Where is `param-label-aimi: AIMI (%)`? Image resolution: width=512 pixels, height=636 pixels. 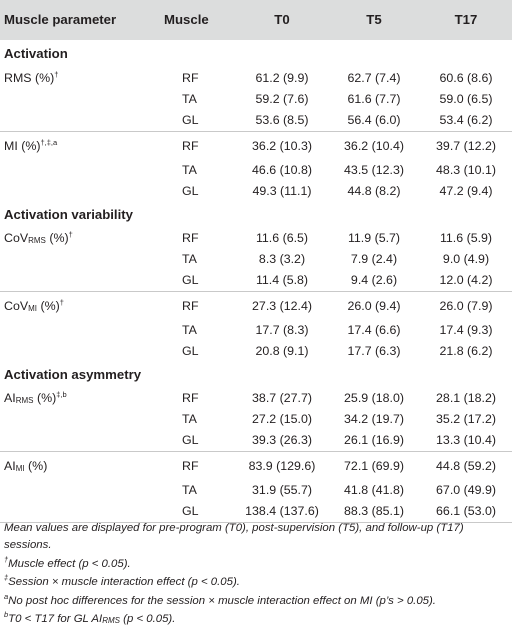
param-label-aimi: AIMI (%) is located at coordinates (26, 466).